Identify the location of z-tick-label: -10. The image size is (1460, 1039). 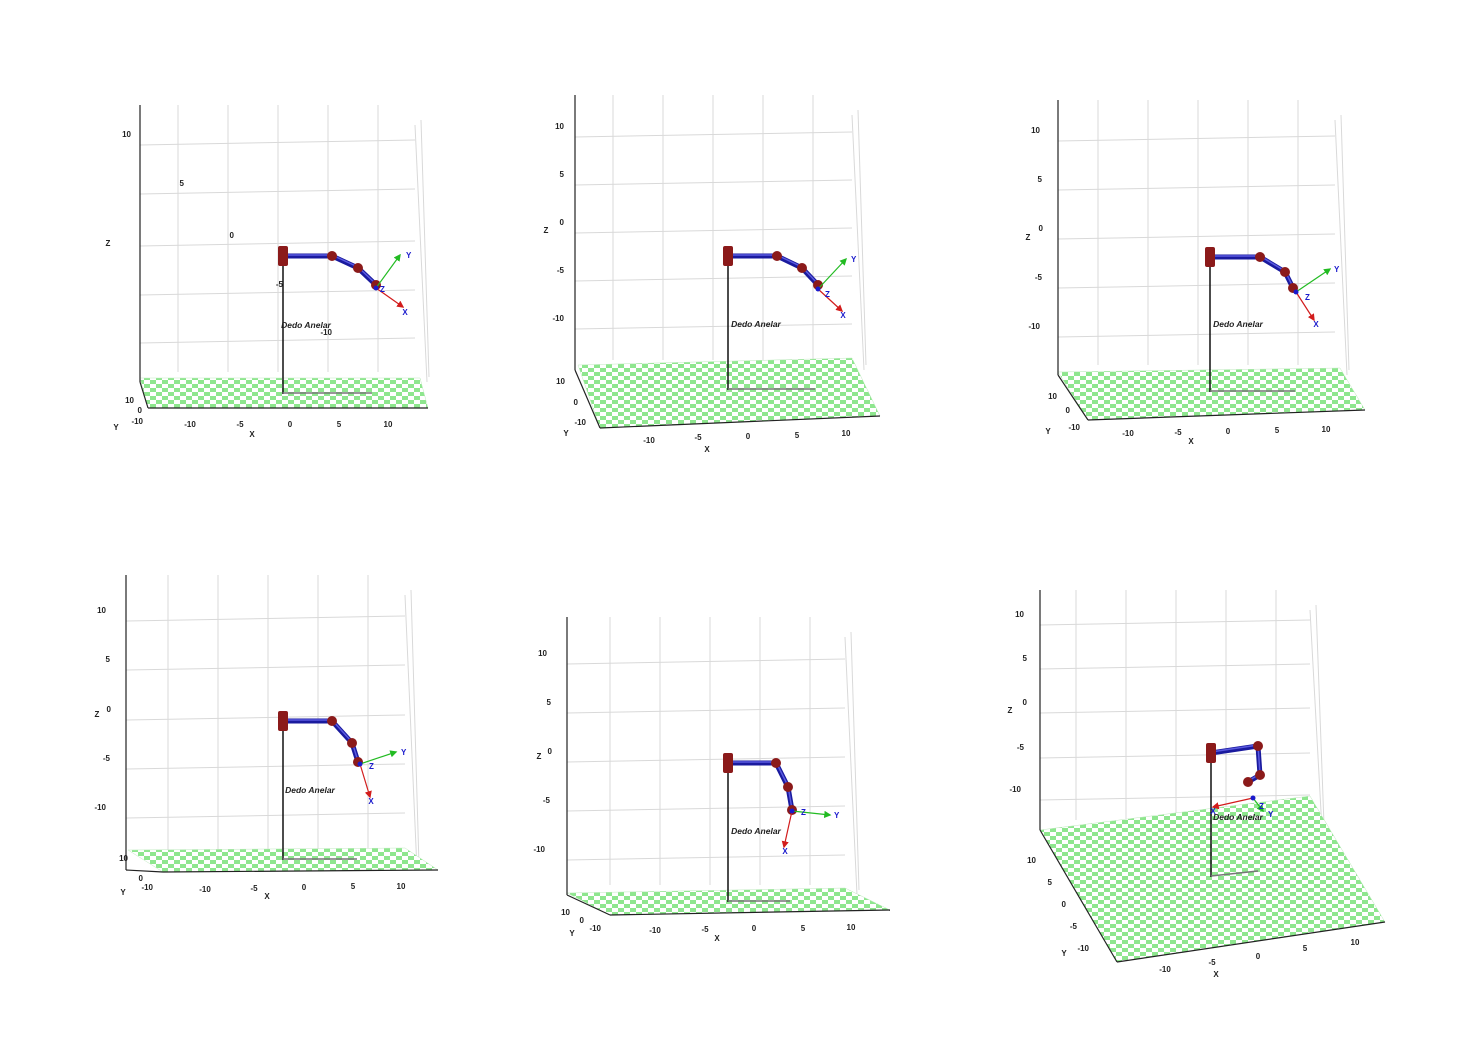
(1015, 789).